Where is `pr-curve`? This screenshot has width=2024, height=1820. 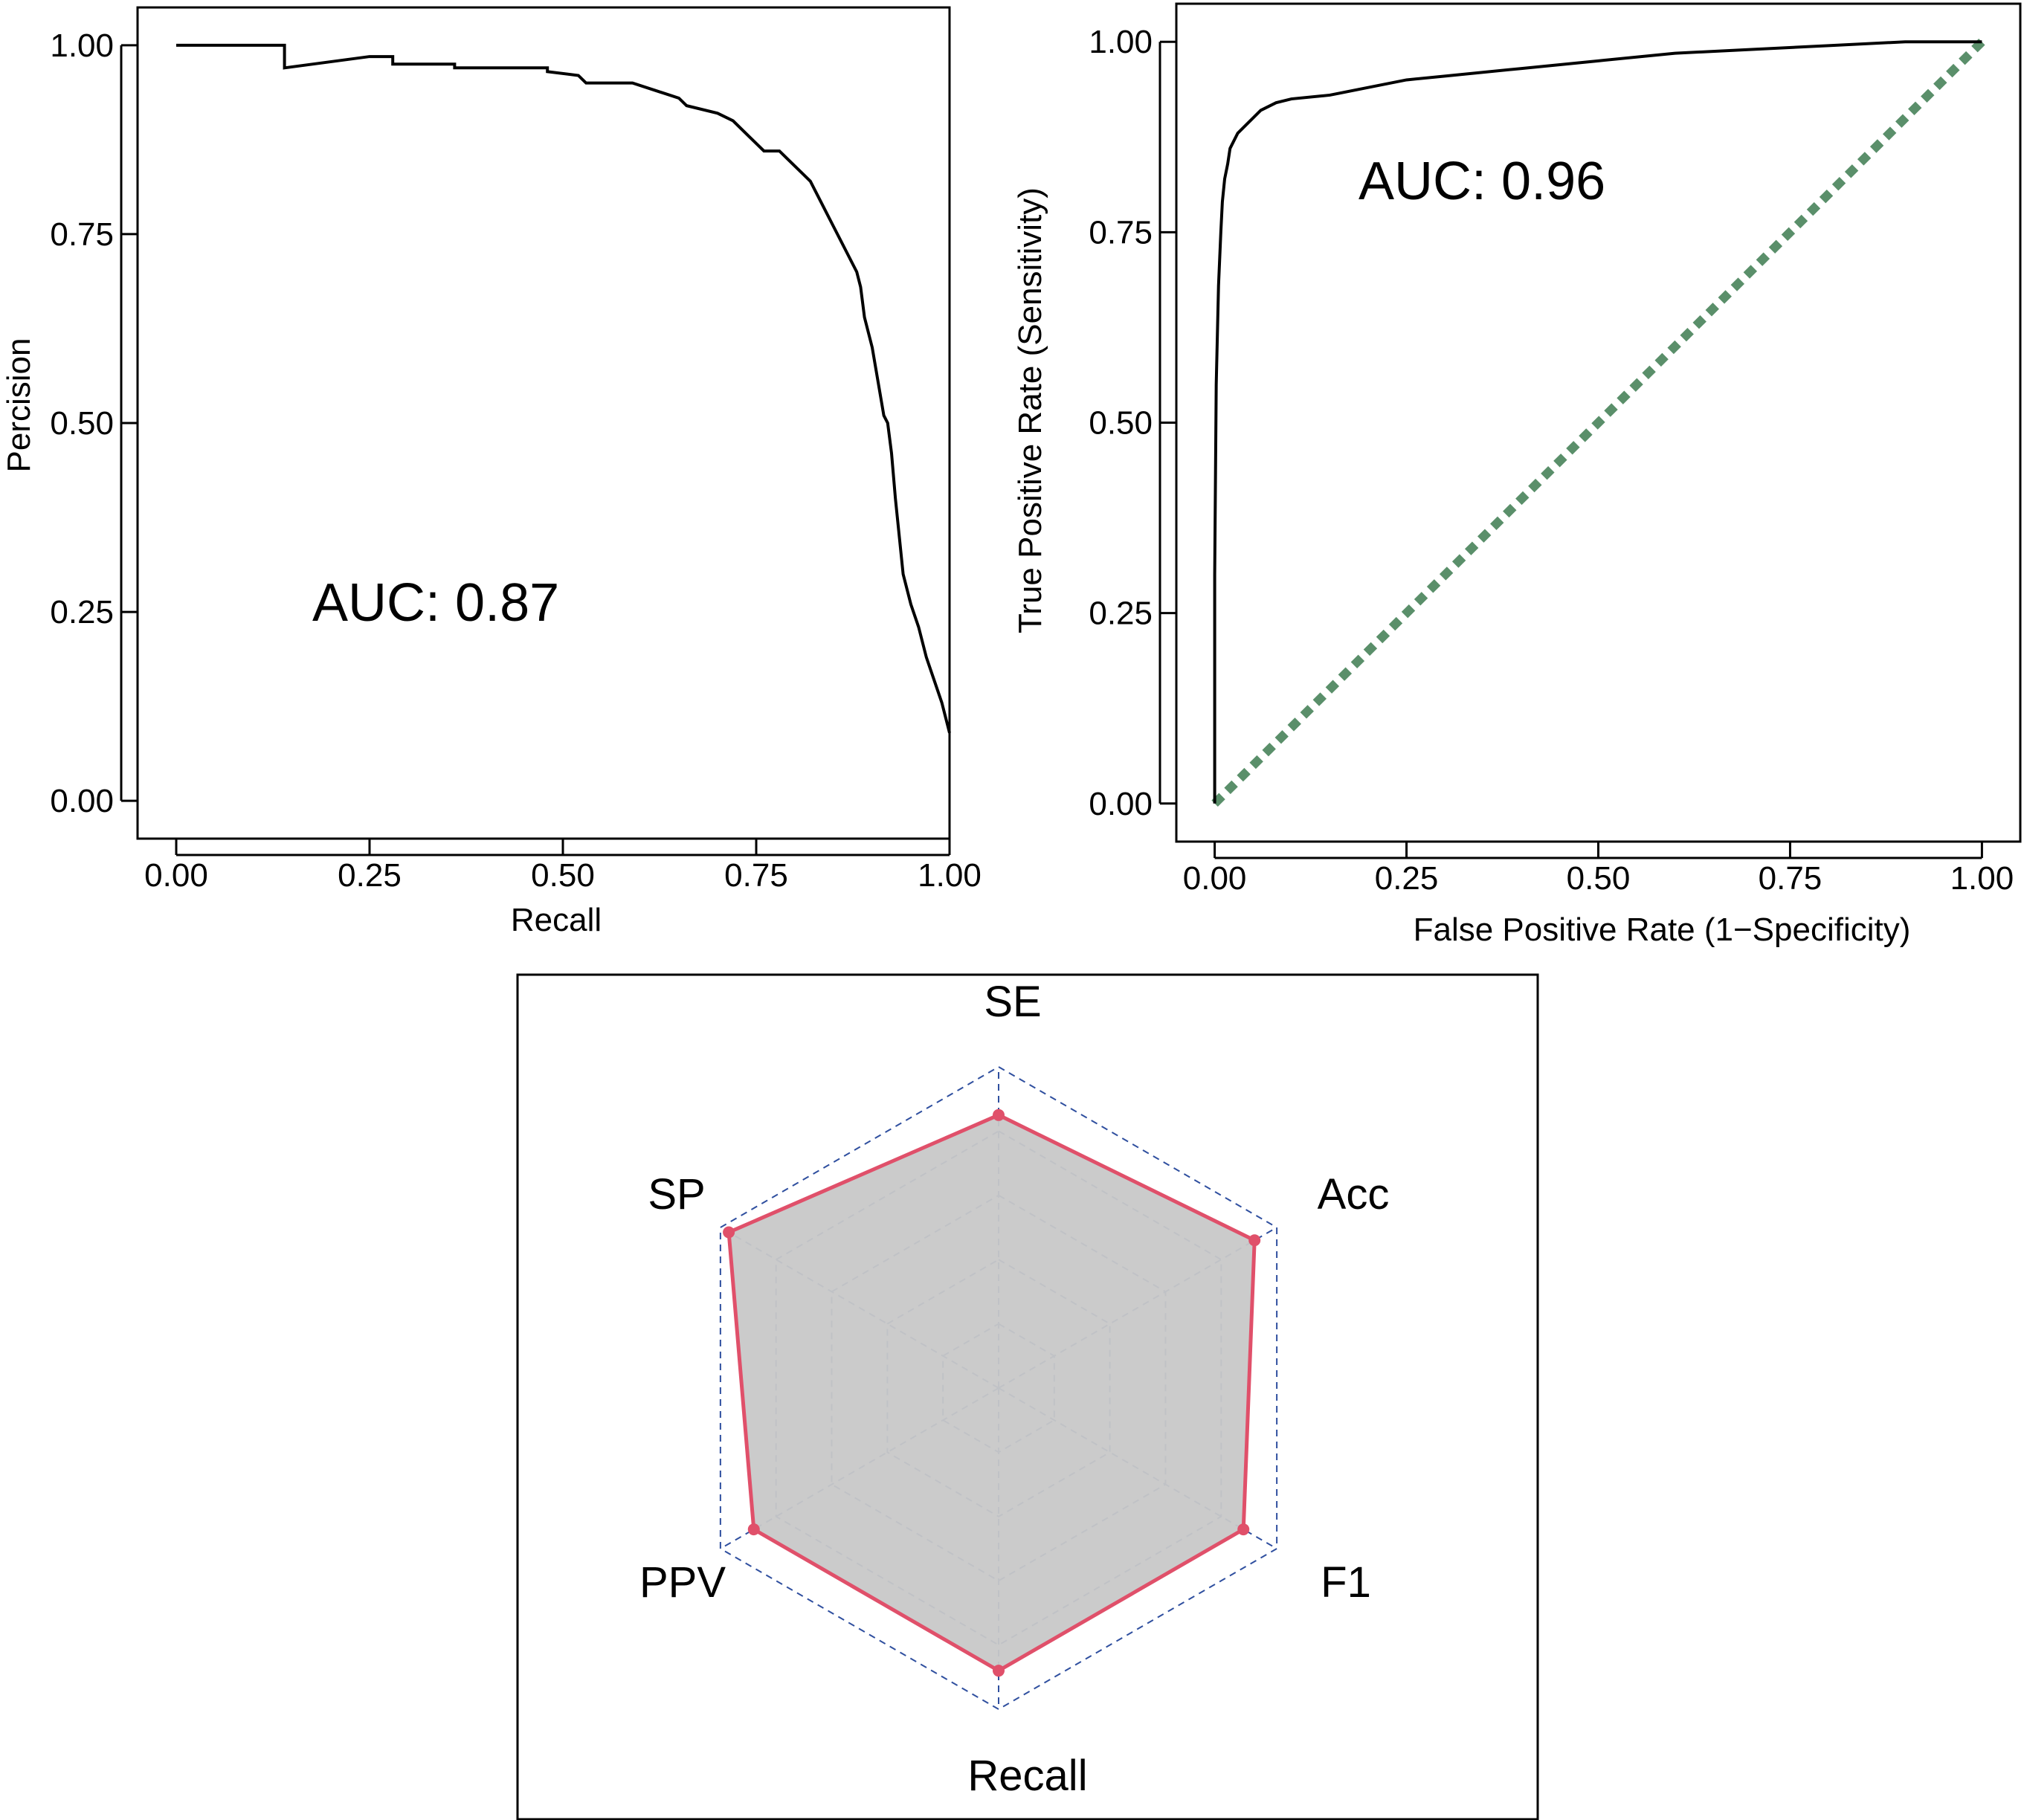 pr-curve is located at coordinates (563, 388).